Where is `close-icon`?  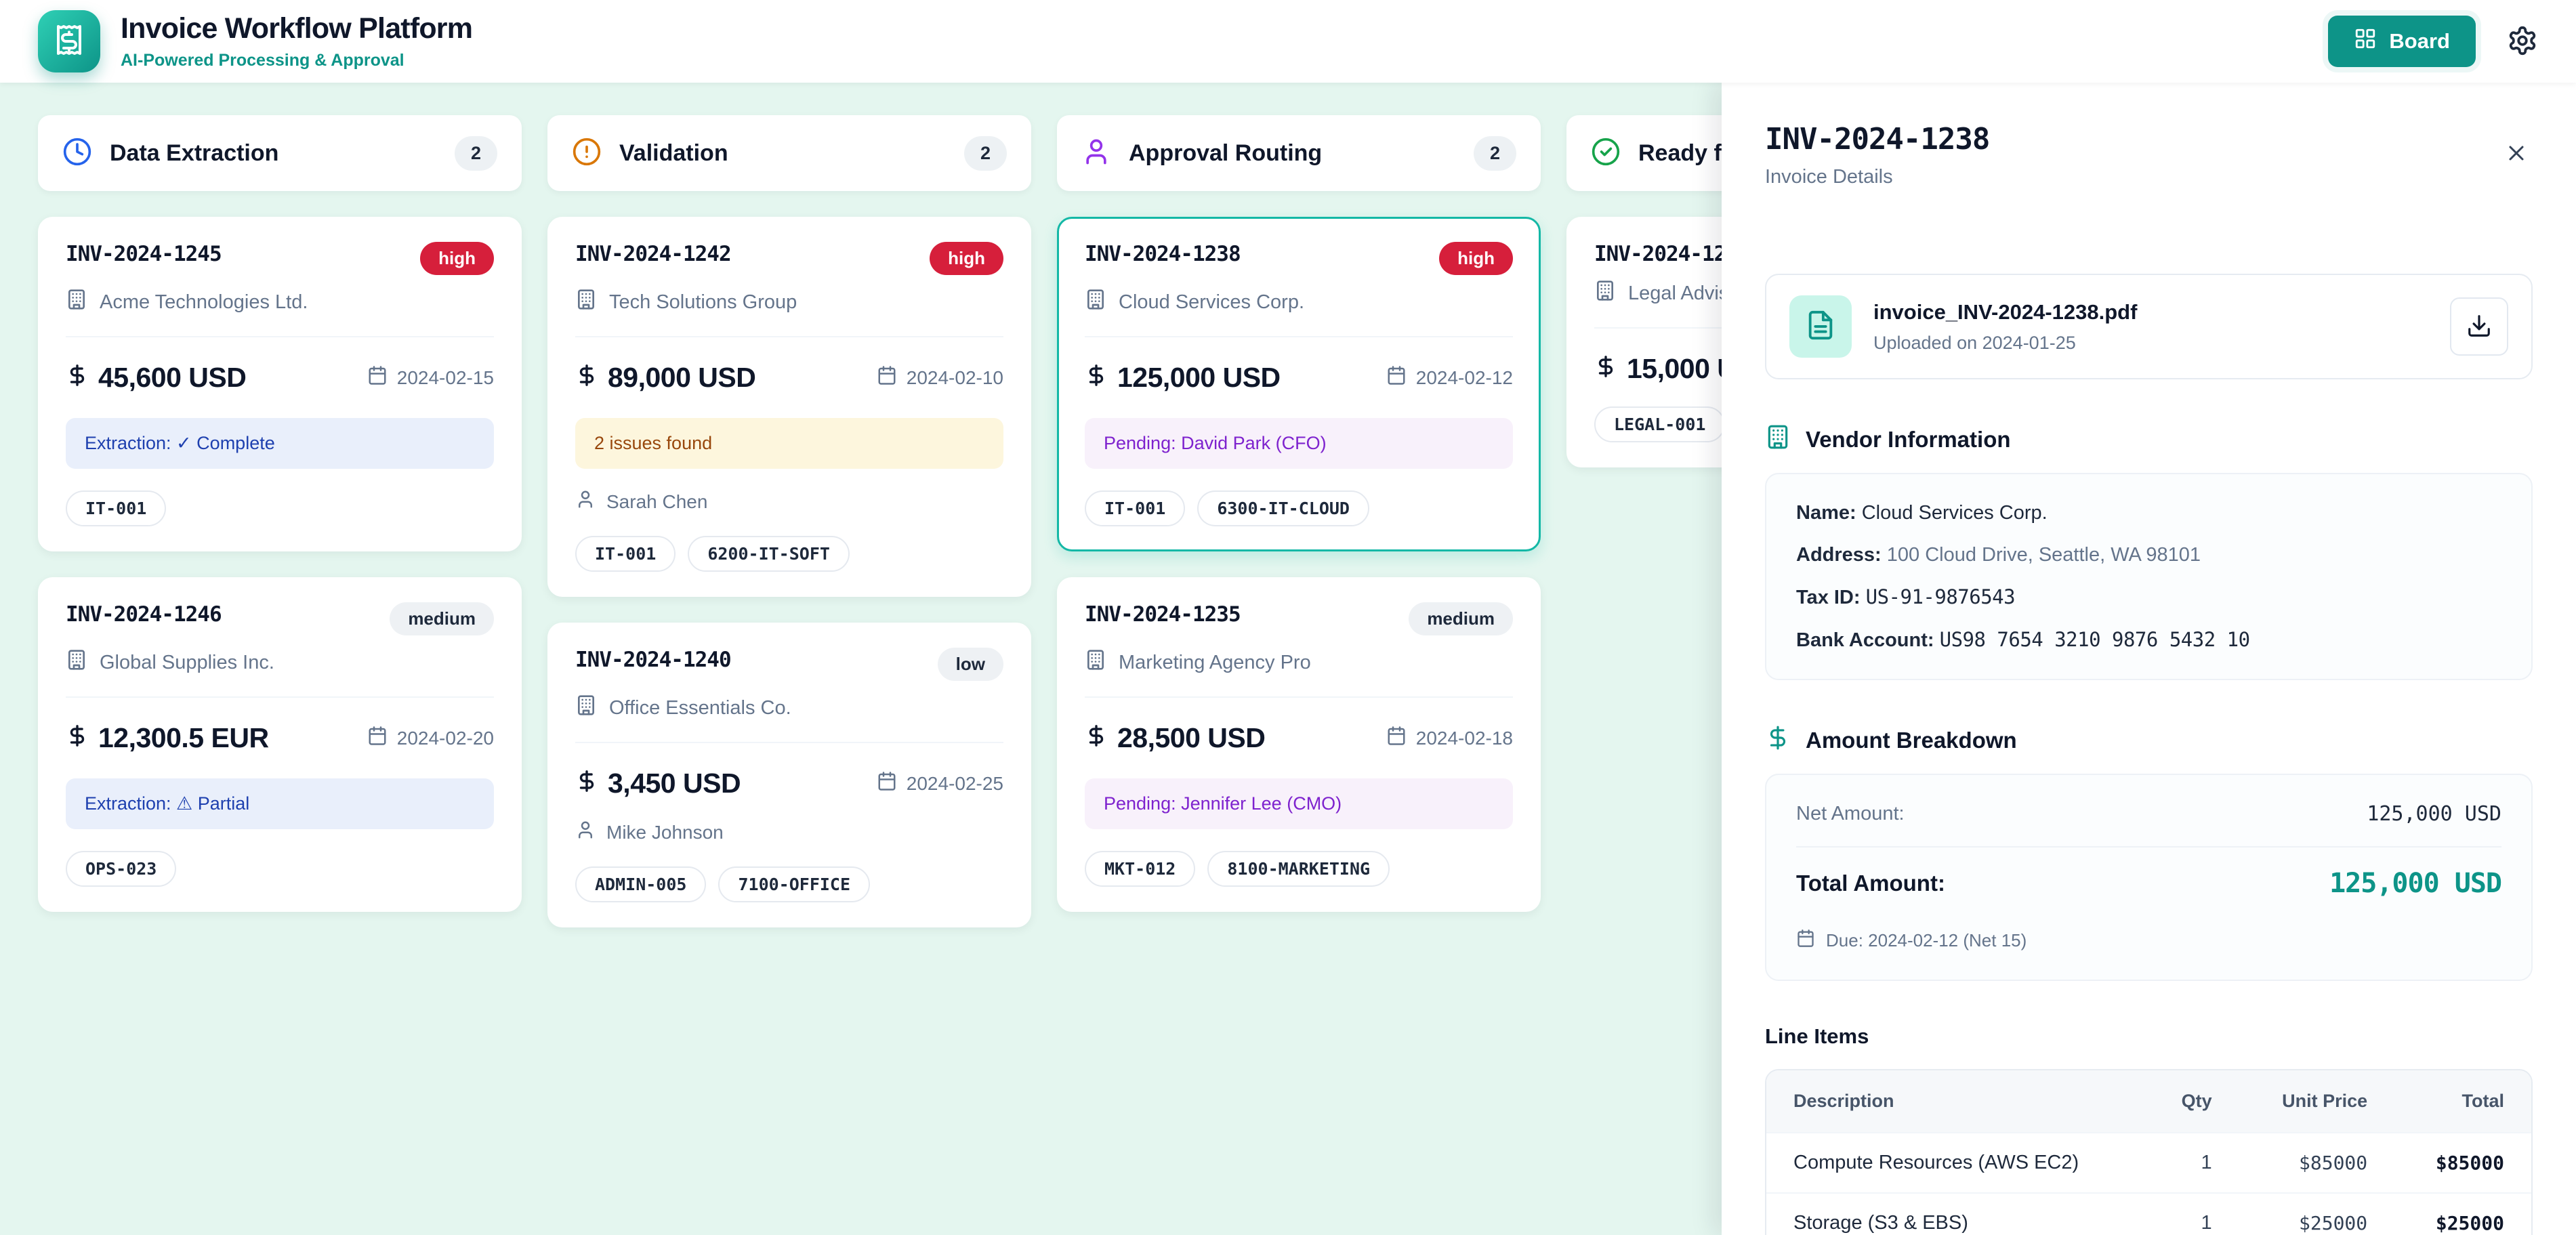
close-icon is located at coordinates (2516, 154).